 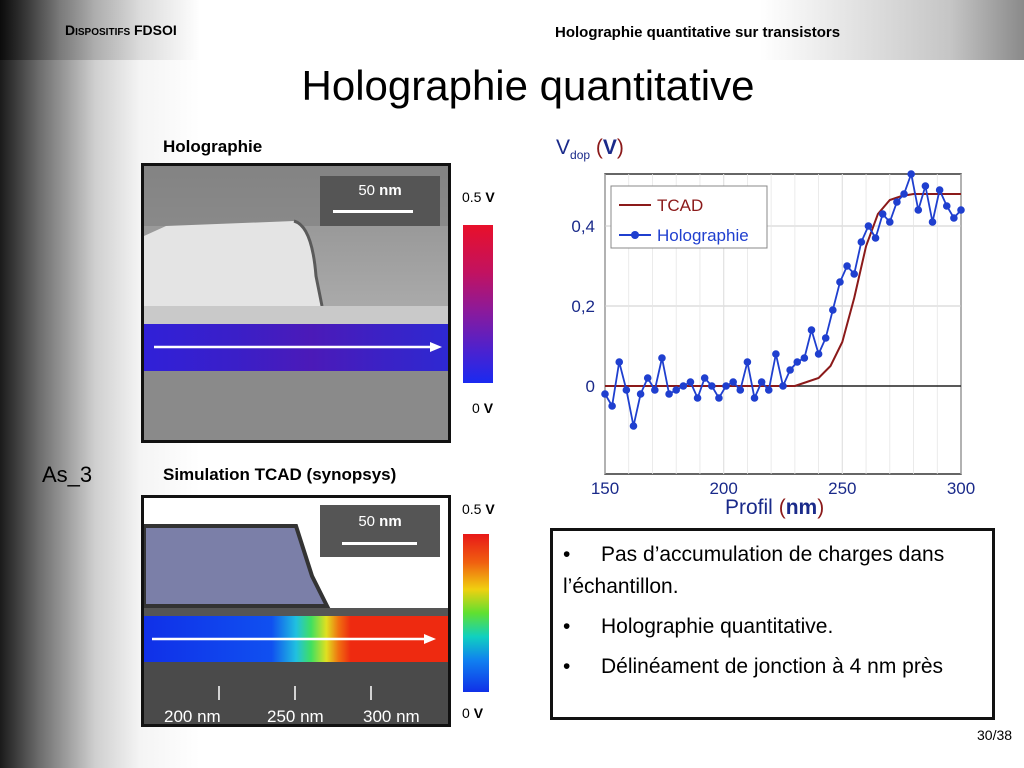 What do you see at coordinates (478, 713) in the screenshot?
I see `tcad-cbar-min-unit: V` at bounding box center [478, 713].